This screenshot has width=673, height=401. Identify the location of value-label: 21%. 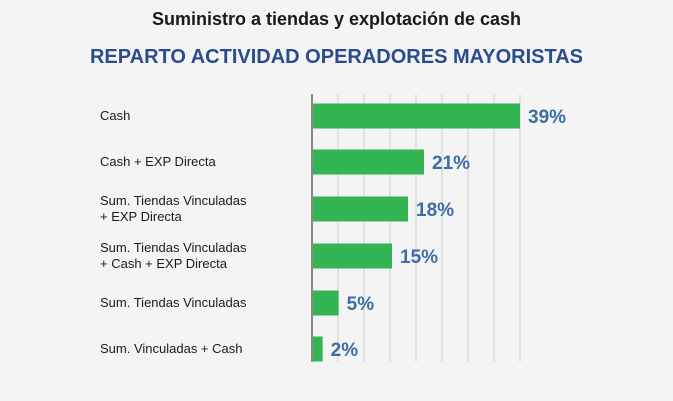
(451, 163).